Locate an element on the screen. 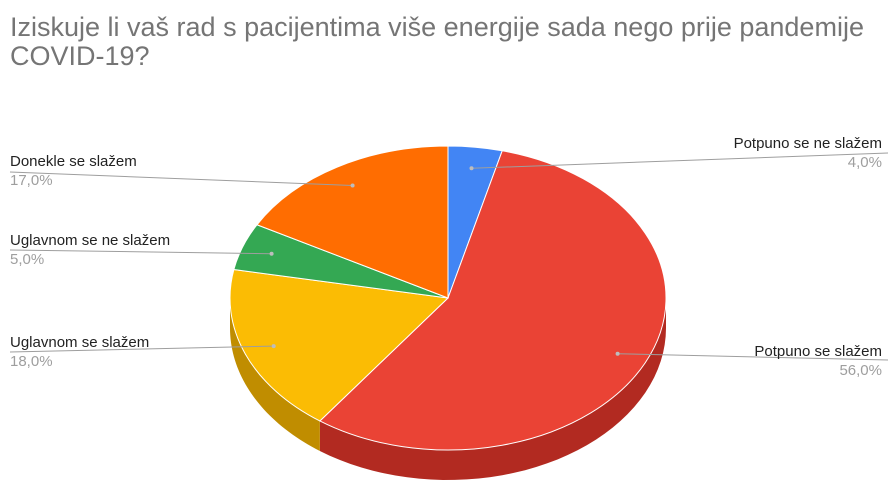 This screenshot has width=888, height=482. leader-line-donekle is located at coordinates (181, 178).